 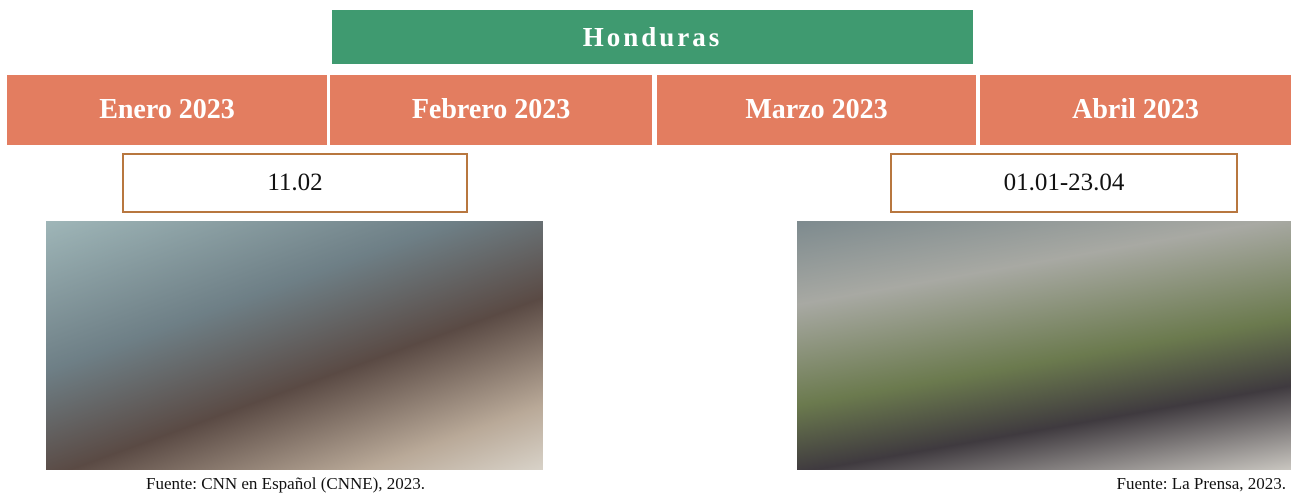 I want to click on photo-caption: Fuente: CNN en Español (CNNE), 2023., so click(x=286, y=483).